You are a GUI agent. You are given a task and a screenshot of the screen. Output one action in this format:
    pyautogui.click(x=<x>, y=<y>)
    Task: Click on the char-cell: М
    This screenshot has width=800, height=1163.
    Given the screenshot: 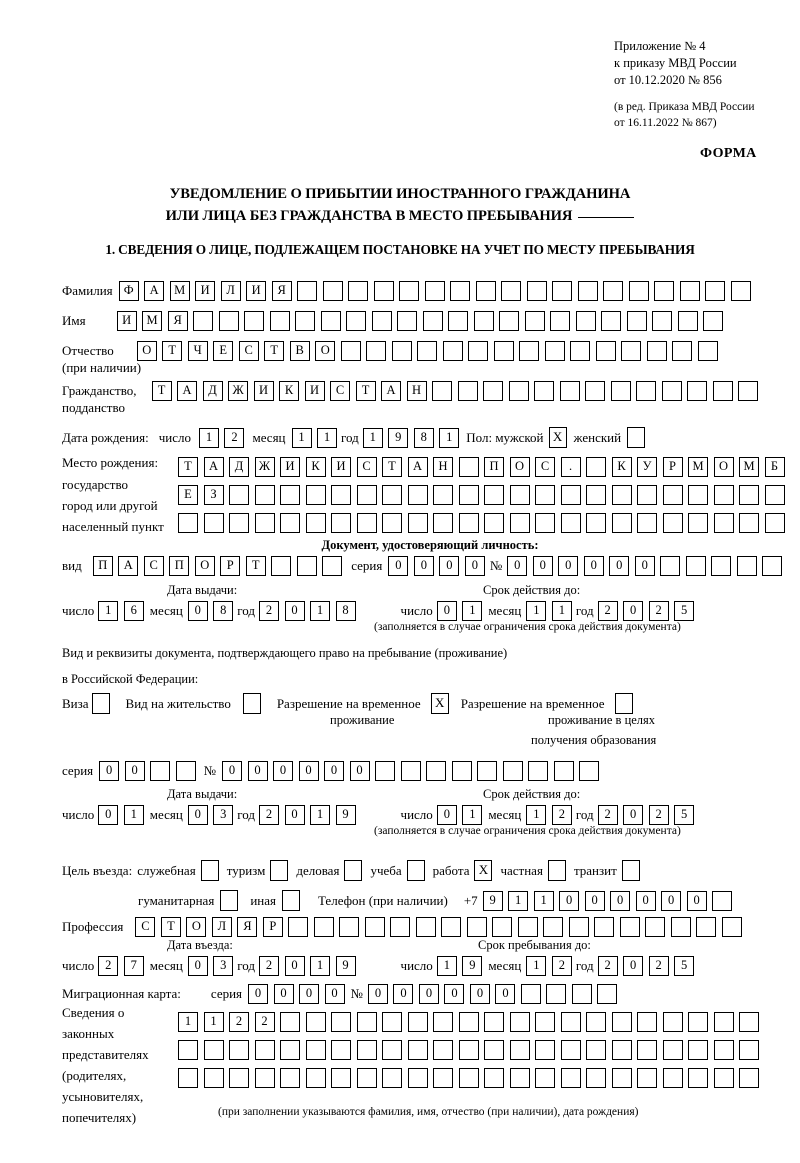 What is the action you would take?
    pyautogui.click(x=179, y=291)
    